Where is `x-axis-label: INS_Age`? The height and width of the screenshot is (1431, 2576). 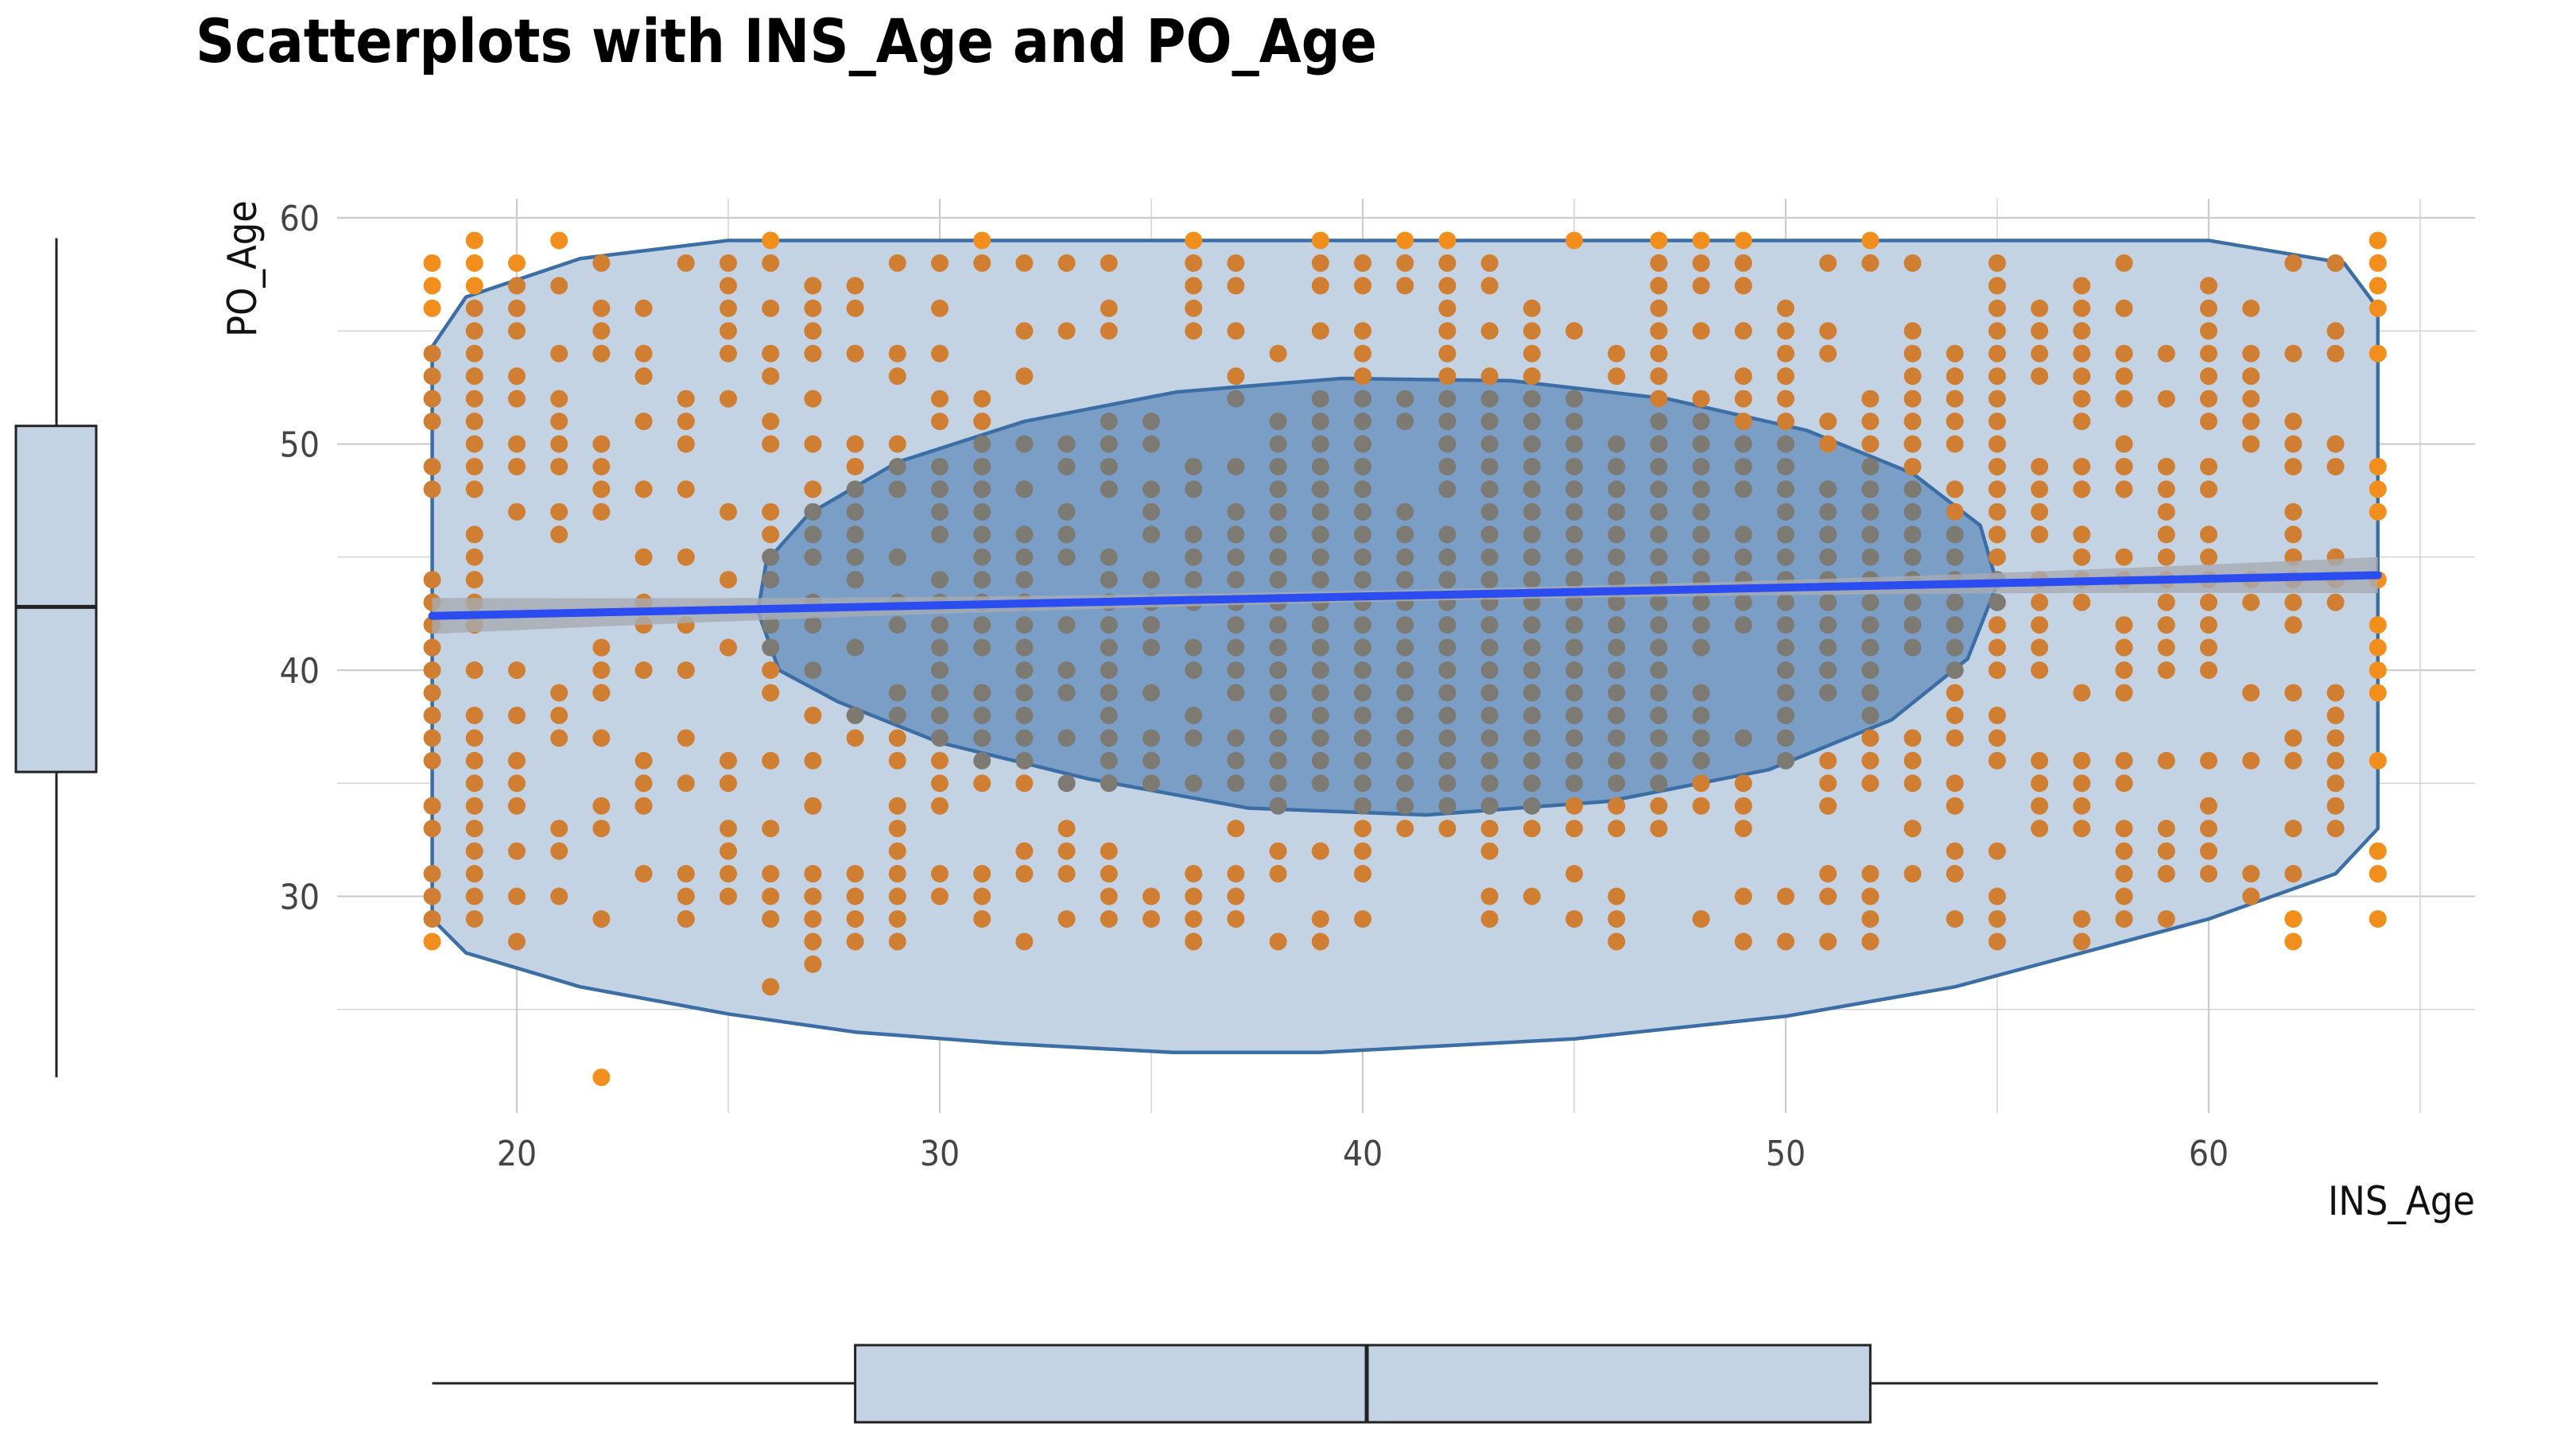 x-axis-label: INS_Age is located at coordinates (2402, 1201).